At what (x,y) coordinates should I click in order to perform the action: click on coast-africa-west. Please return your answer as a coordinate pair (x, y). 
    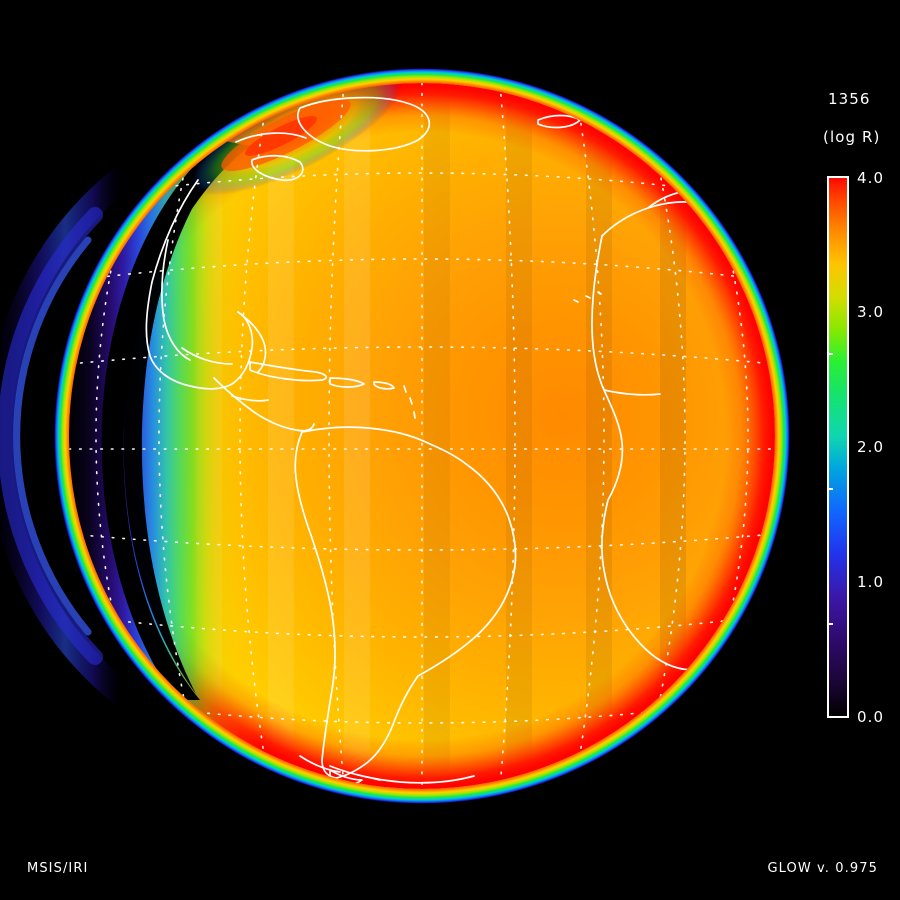
    Looking at the image, I should click on (607, 368).